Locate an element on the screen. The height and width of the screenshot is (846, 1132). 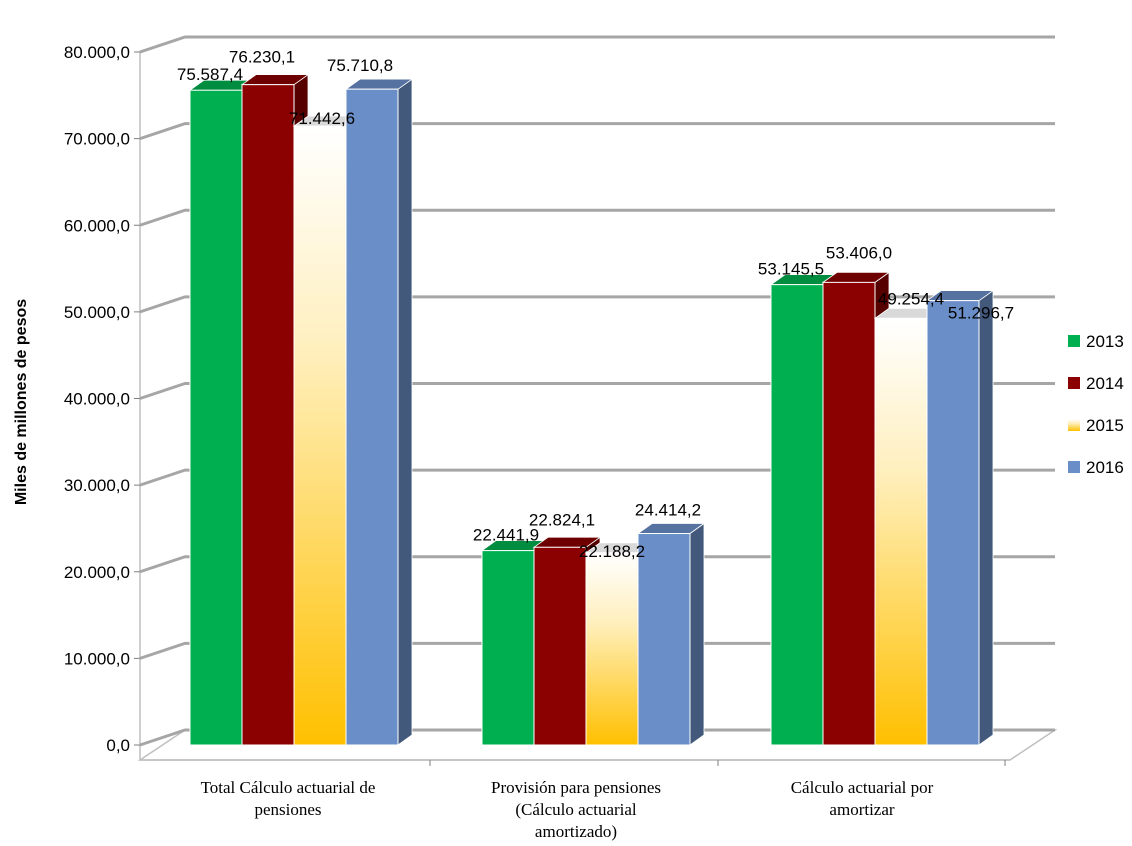
y-tick-label: 50.000,0 is located at coordinates (97, 312).